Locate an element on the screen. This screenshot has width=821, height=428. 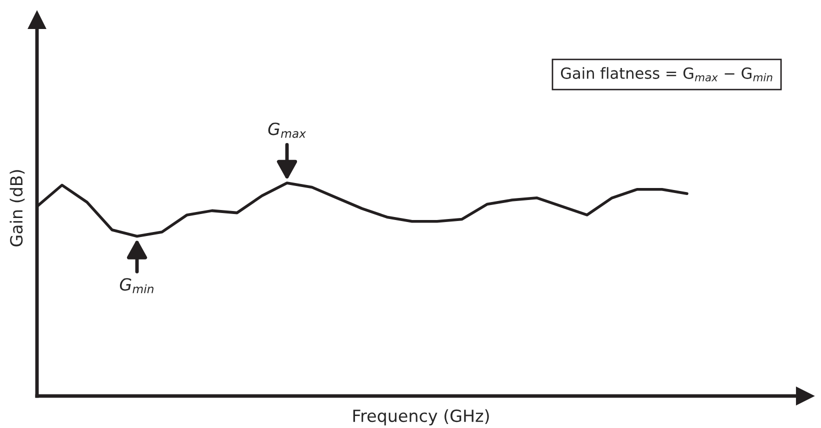
text: Gain flatness = G$_{max}$ − G$_{min}$ is located at coordinates (666, 74).